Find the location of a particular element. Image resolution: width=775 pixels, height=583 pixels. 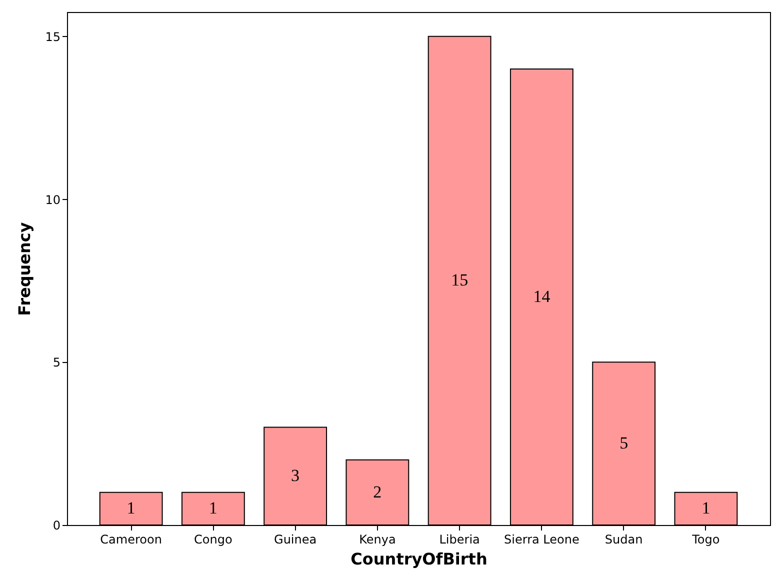

data-label: 15 is located at coordinates (459, 280).